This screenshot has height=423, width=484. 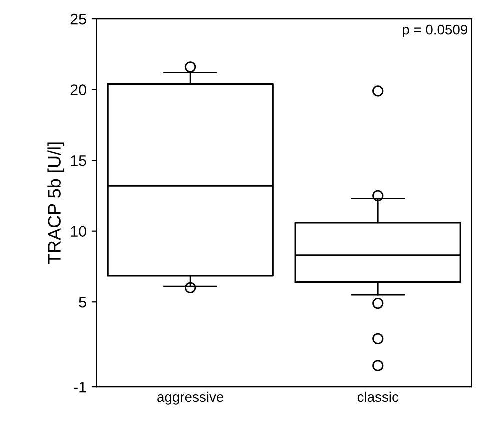 I want to click on y-tick-label: 5, so click(x=82, y=302).